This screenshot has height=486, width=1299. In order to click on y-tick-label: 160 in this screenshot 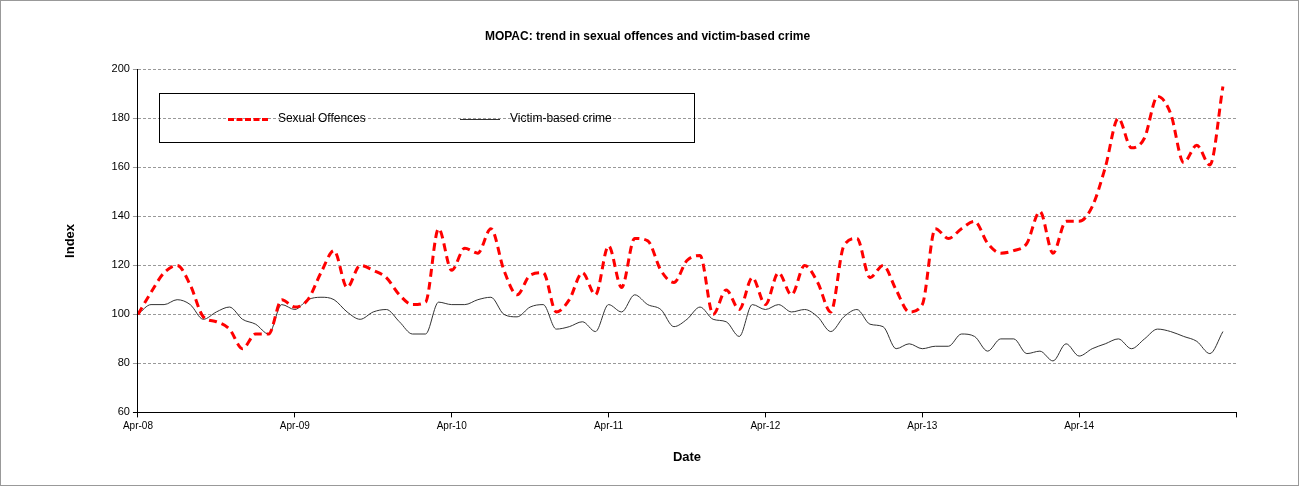, I will do `click(120, 166)`.